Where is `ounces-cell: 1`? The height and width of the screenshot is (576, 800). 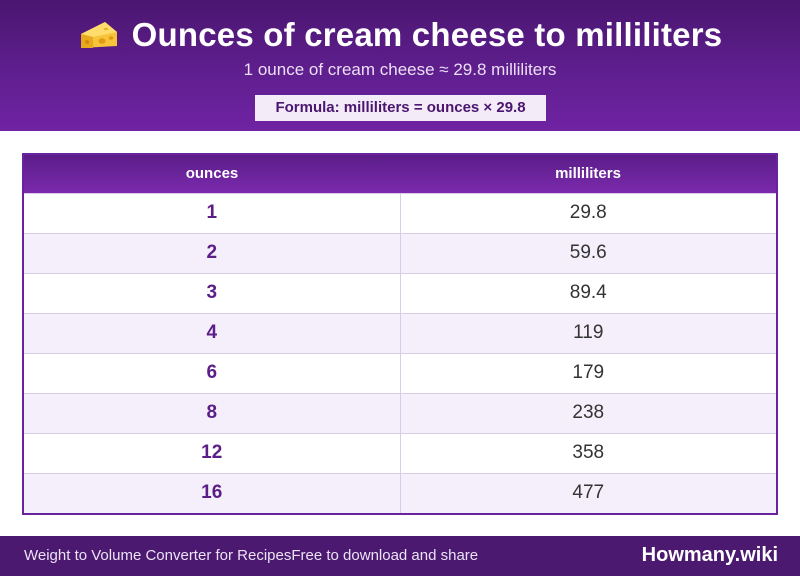 ounces-cell: 1 is located at coordinates (212, 212).